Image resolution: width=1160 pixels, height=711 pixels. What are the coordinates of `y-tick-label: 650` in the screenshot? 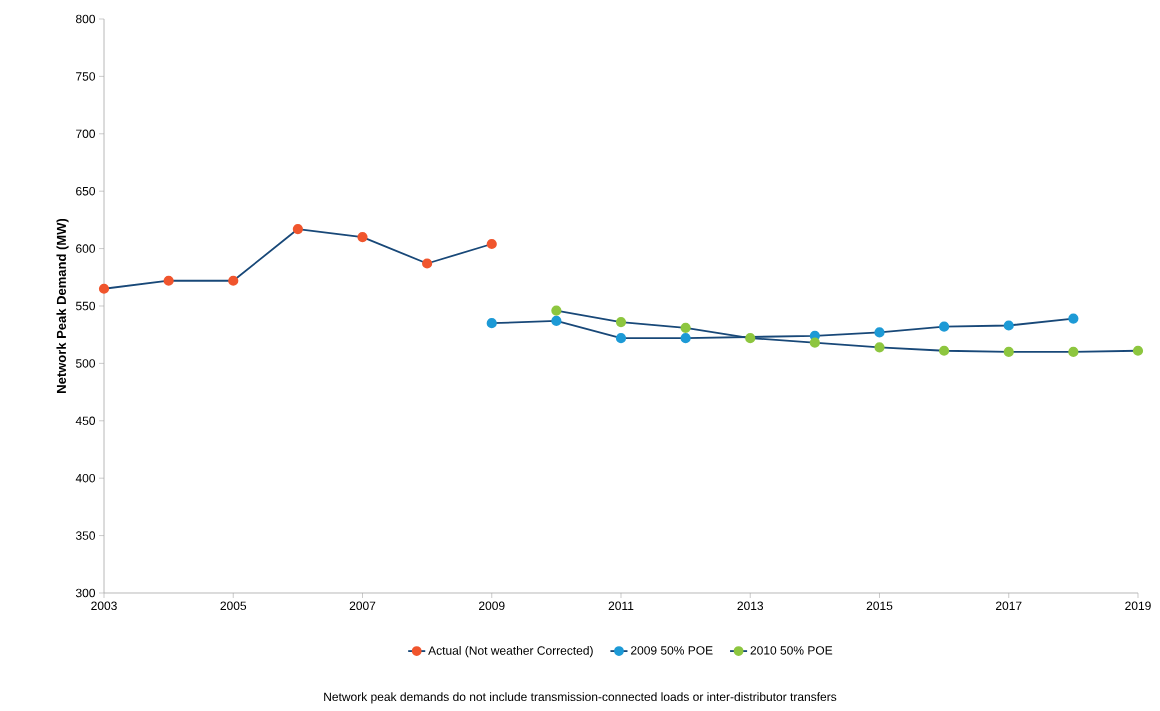 It's located at (86, 191).